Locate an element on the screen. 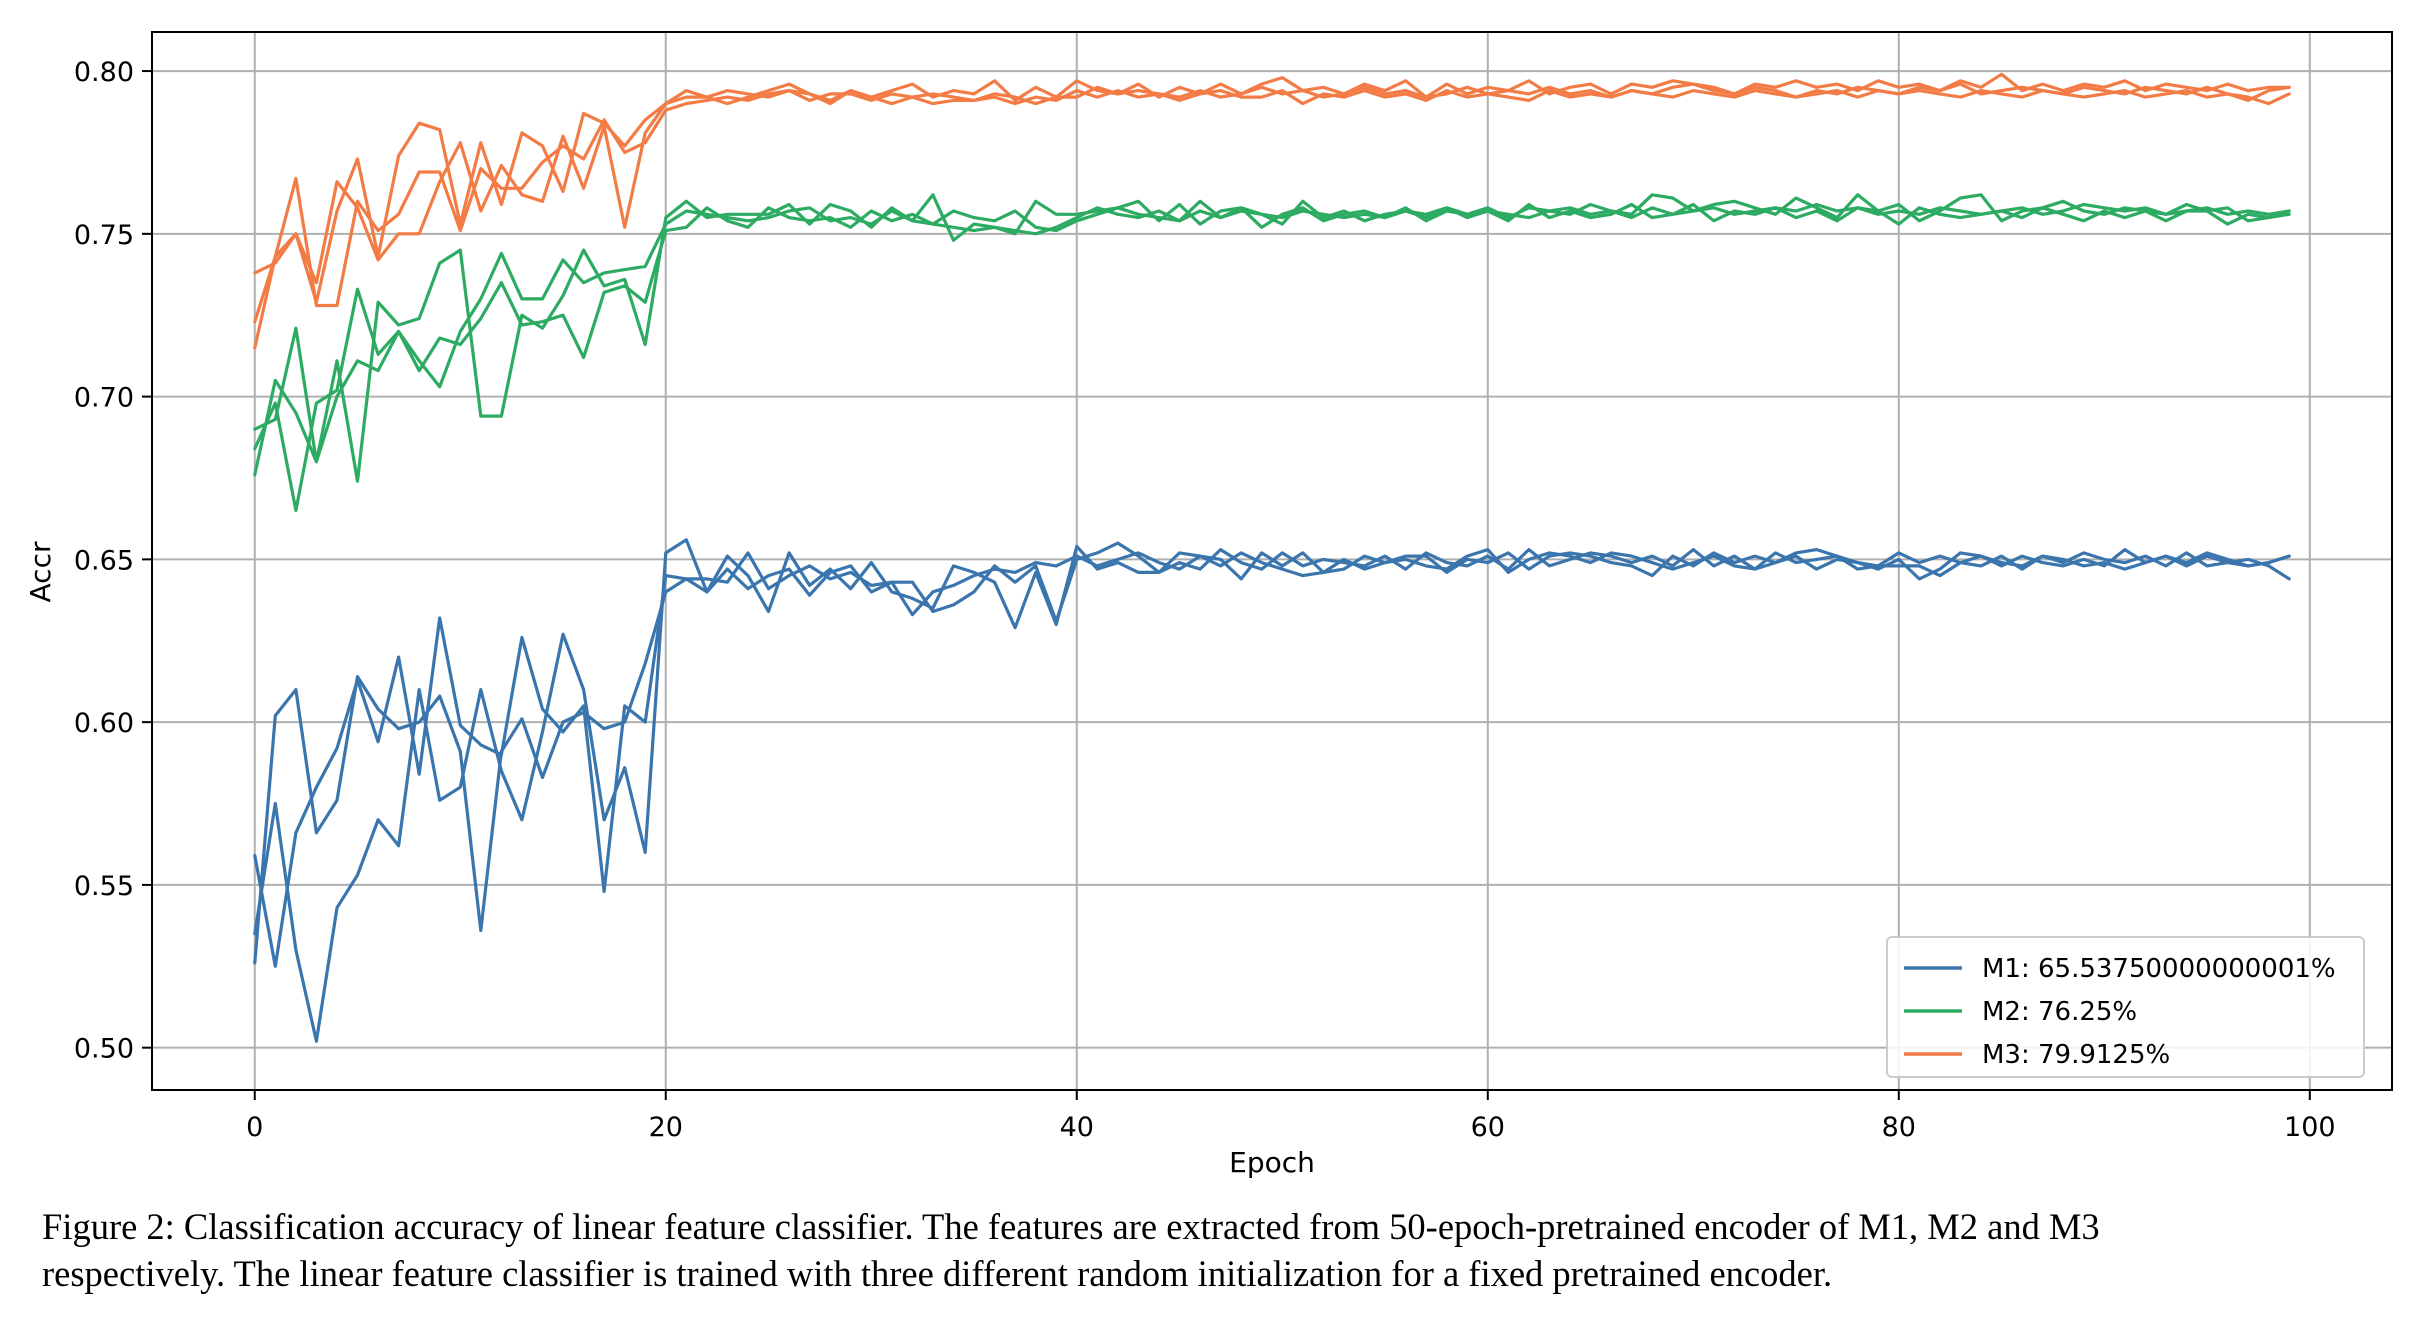 The width and height of the screenshot is (2413, 1328). legend-box is located at coordinates (2125, 1007).